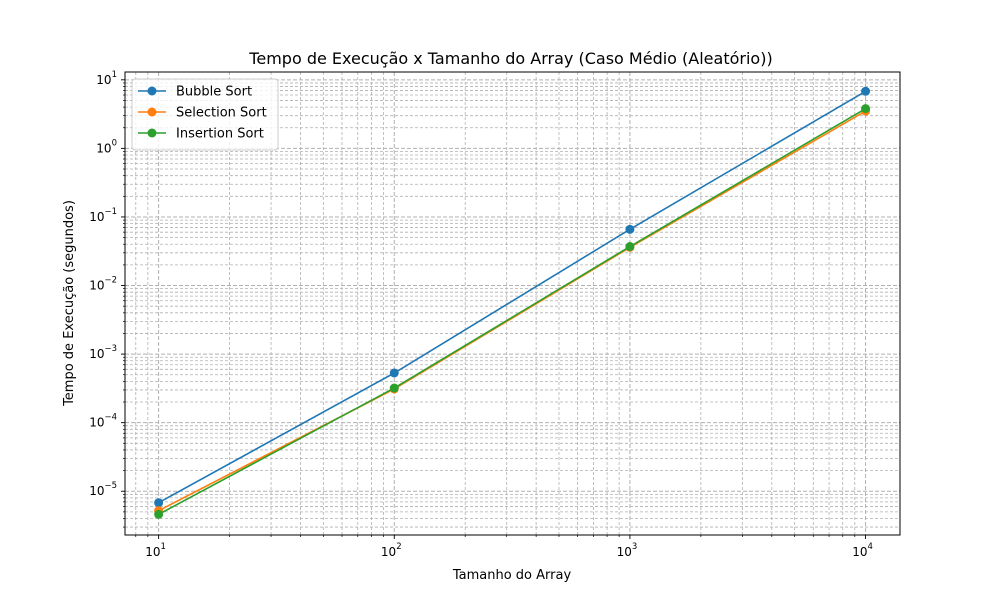 The image size is (1000, 600). Describe the element at coordinates (504, 547) in the screenshot. I see `x-axis-ticks: 101 102 103 104` at that location.